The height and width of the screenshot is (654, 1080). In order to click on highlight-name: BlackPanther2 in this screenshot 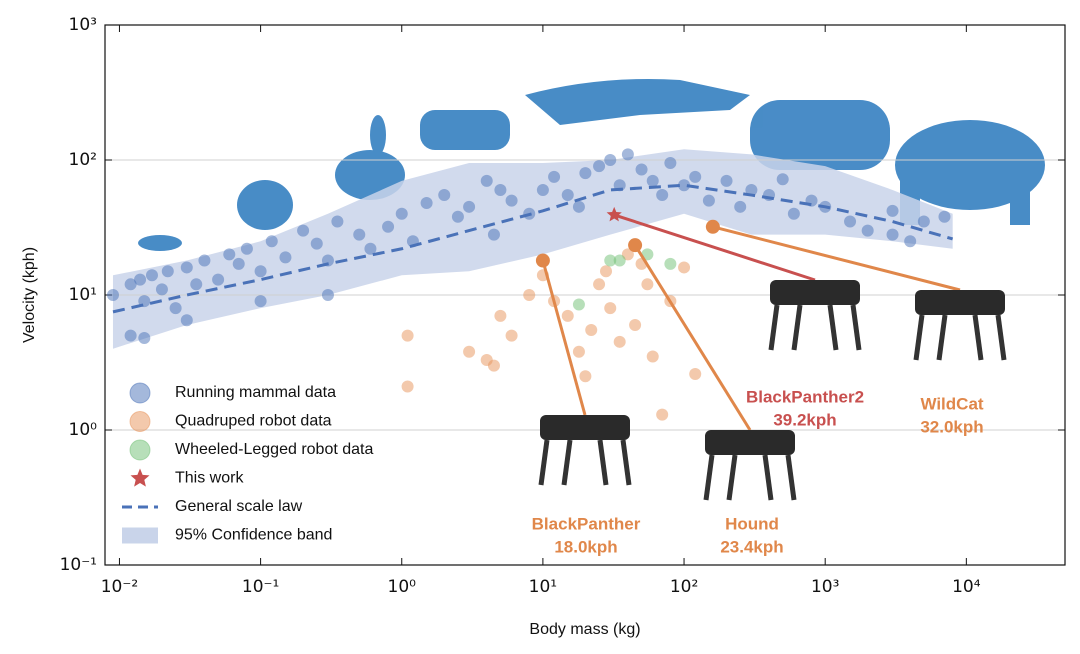, I will do `click(805, 396)`.